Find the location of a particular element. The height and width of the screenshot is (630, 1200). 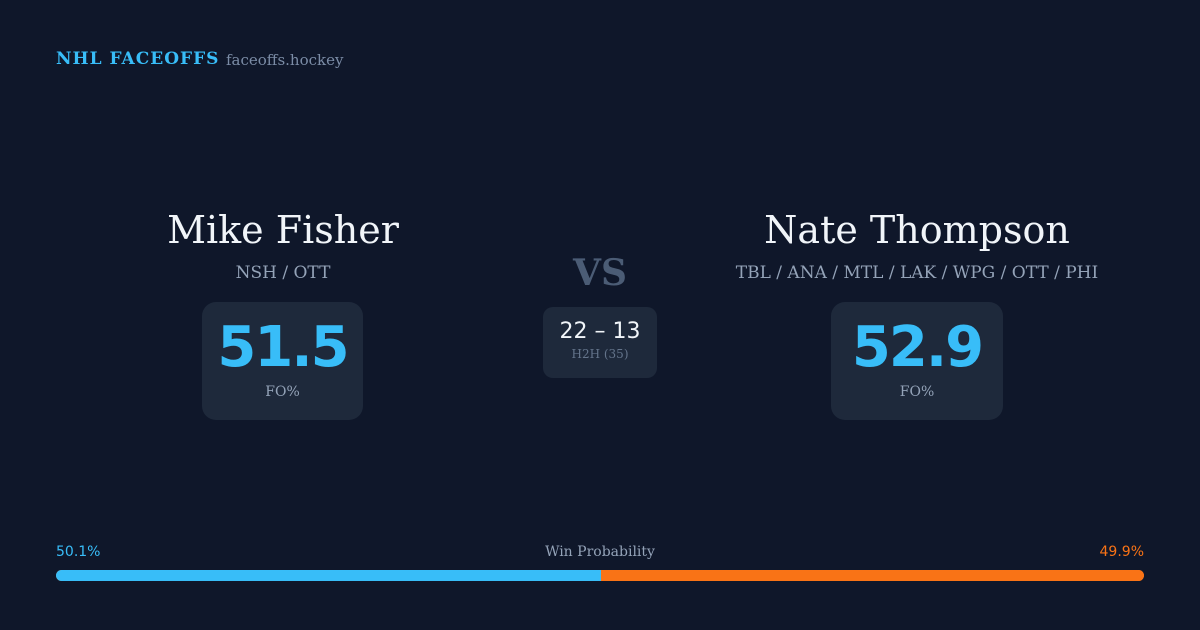

right-fo-card: 52.9 FO% is located at coordinates (917, 361).